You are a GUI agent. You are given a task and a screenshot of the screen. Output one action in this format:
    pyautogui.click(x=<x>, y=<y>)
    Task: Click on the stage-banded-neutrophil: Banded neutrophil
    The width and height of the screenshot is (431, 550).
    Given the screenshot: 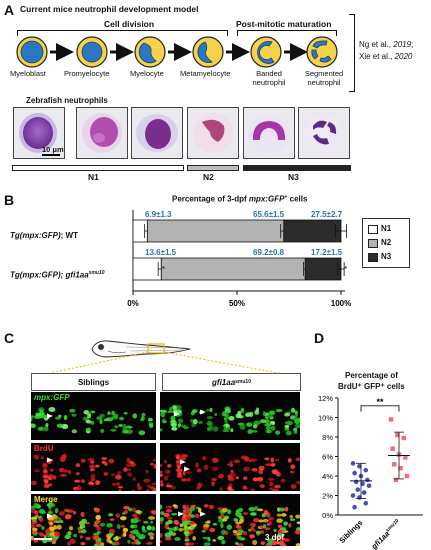 What is the action you would take?
    pyautogui.click(x=269, y=78)
    